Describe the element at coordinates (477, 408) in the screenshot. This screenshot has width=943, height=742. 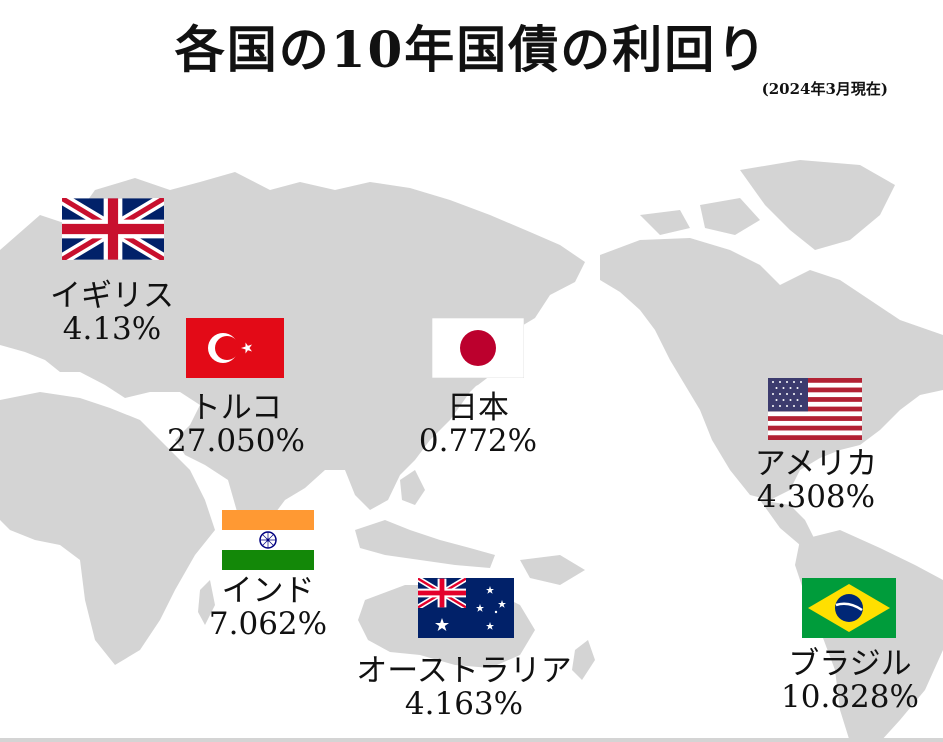
I see `country-name: 日本` at that location.